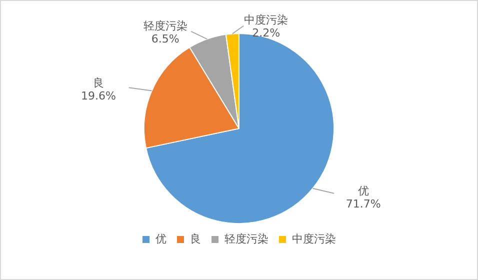 Image resolution: width=478 pixels, height=280 pixels. I want to click on legend-label: 良, so click(195, 239).